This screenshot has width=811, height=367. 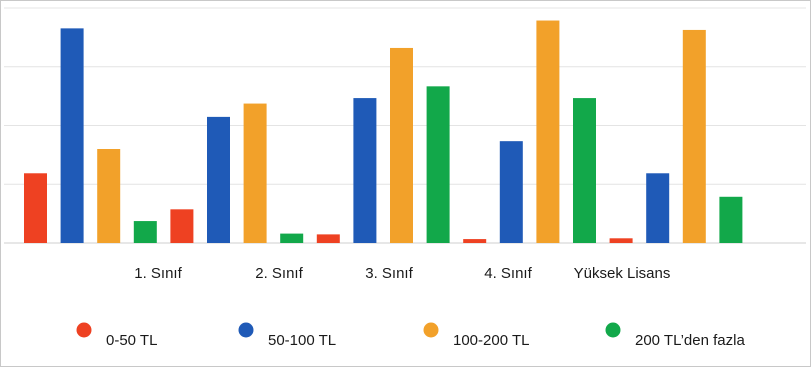 What do you see at coordinates (279, 273) in the screenshot?
I see `x-tick-label: 2. Sınıf` at bounding box center [279, 273].